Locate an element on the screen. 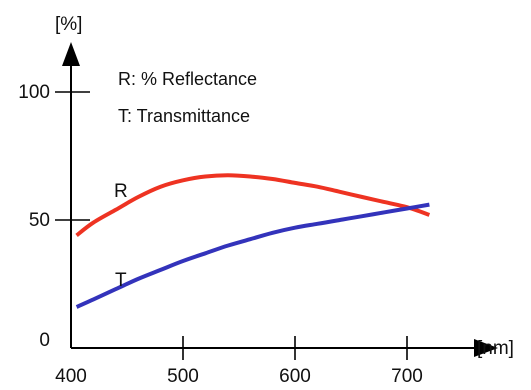 The width and height of the screenshot is (531, 390). x-tick-label: 700 is located at coordinates (407, 376).